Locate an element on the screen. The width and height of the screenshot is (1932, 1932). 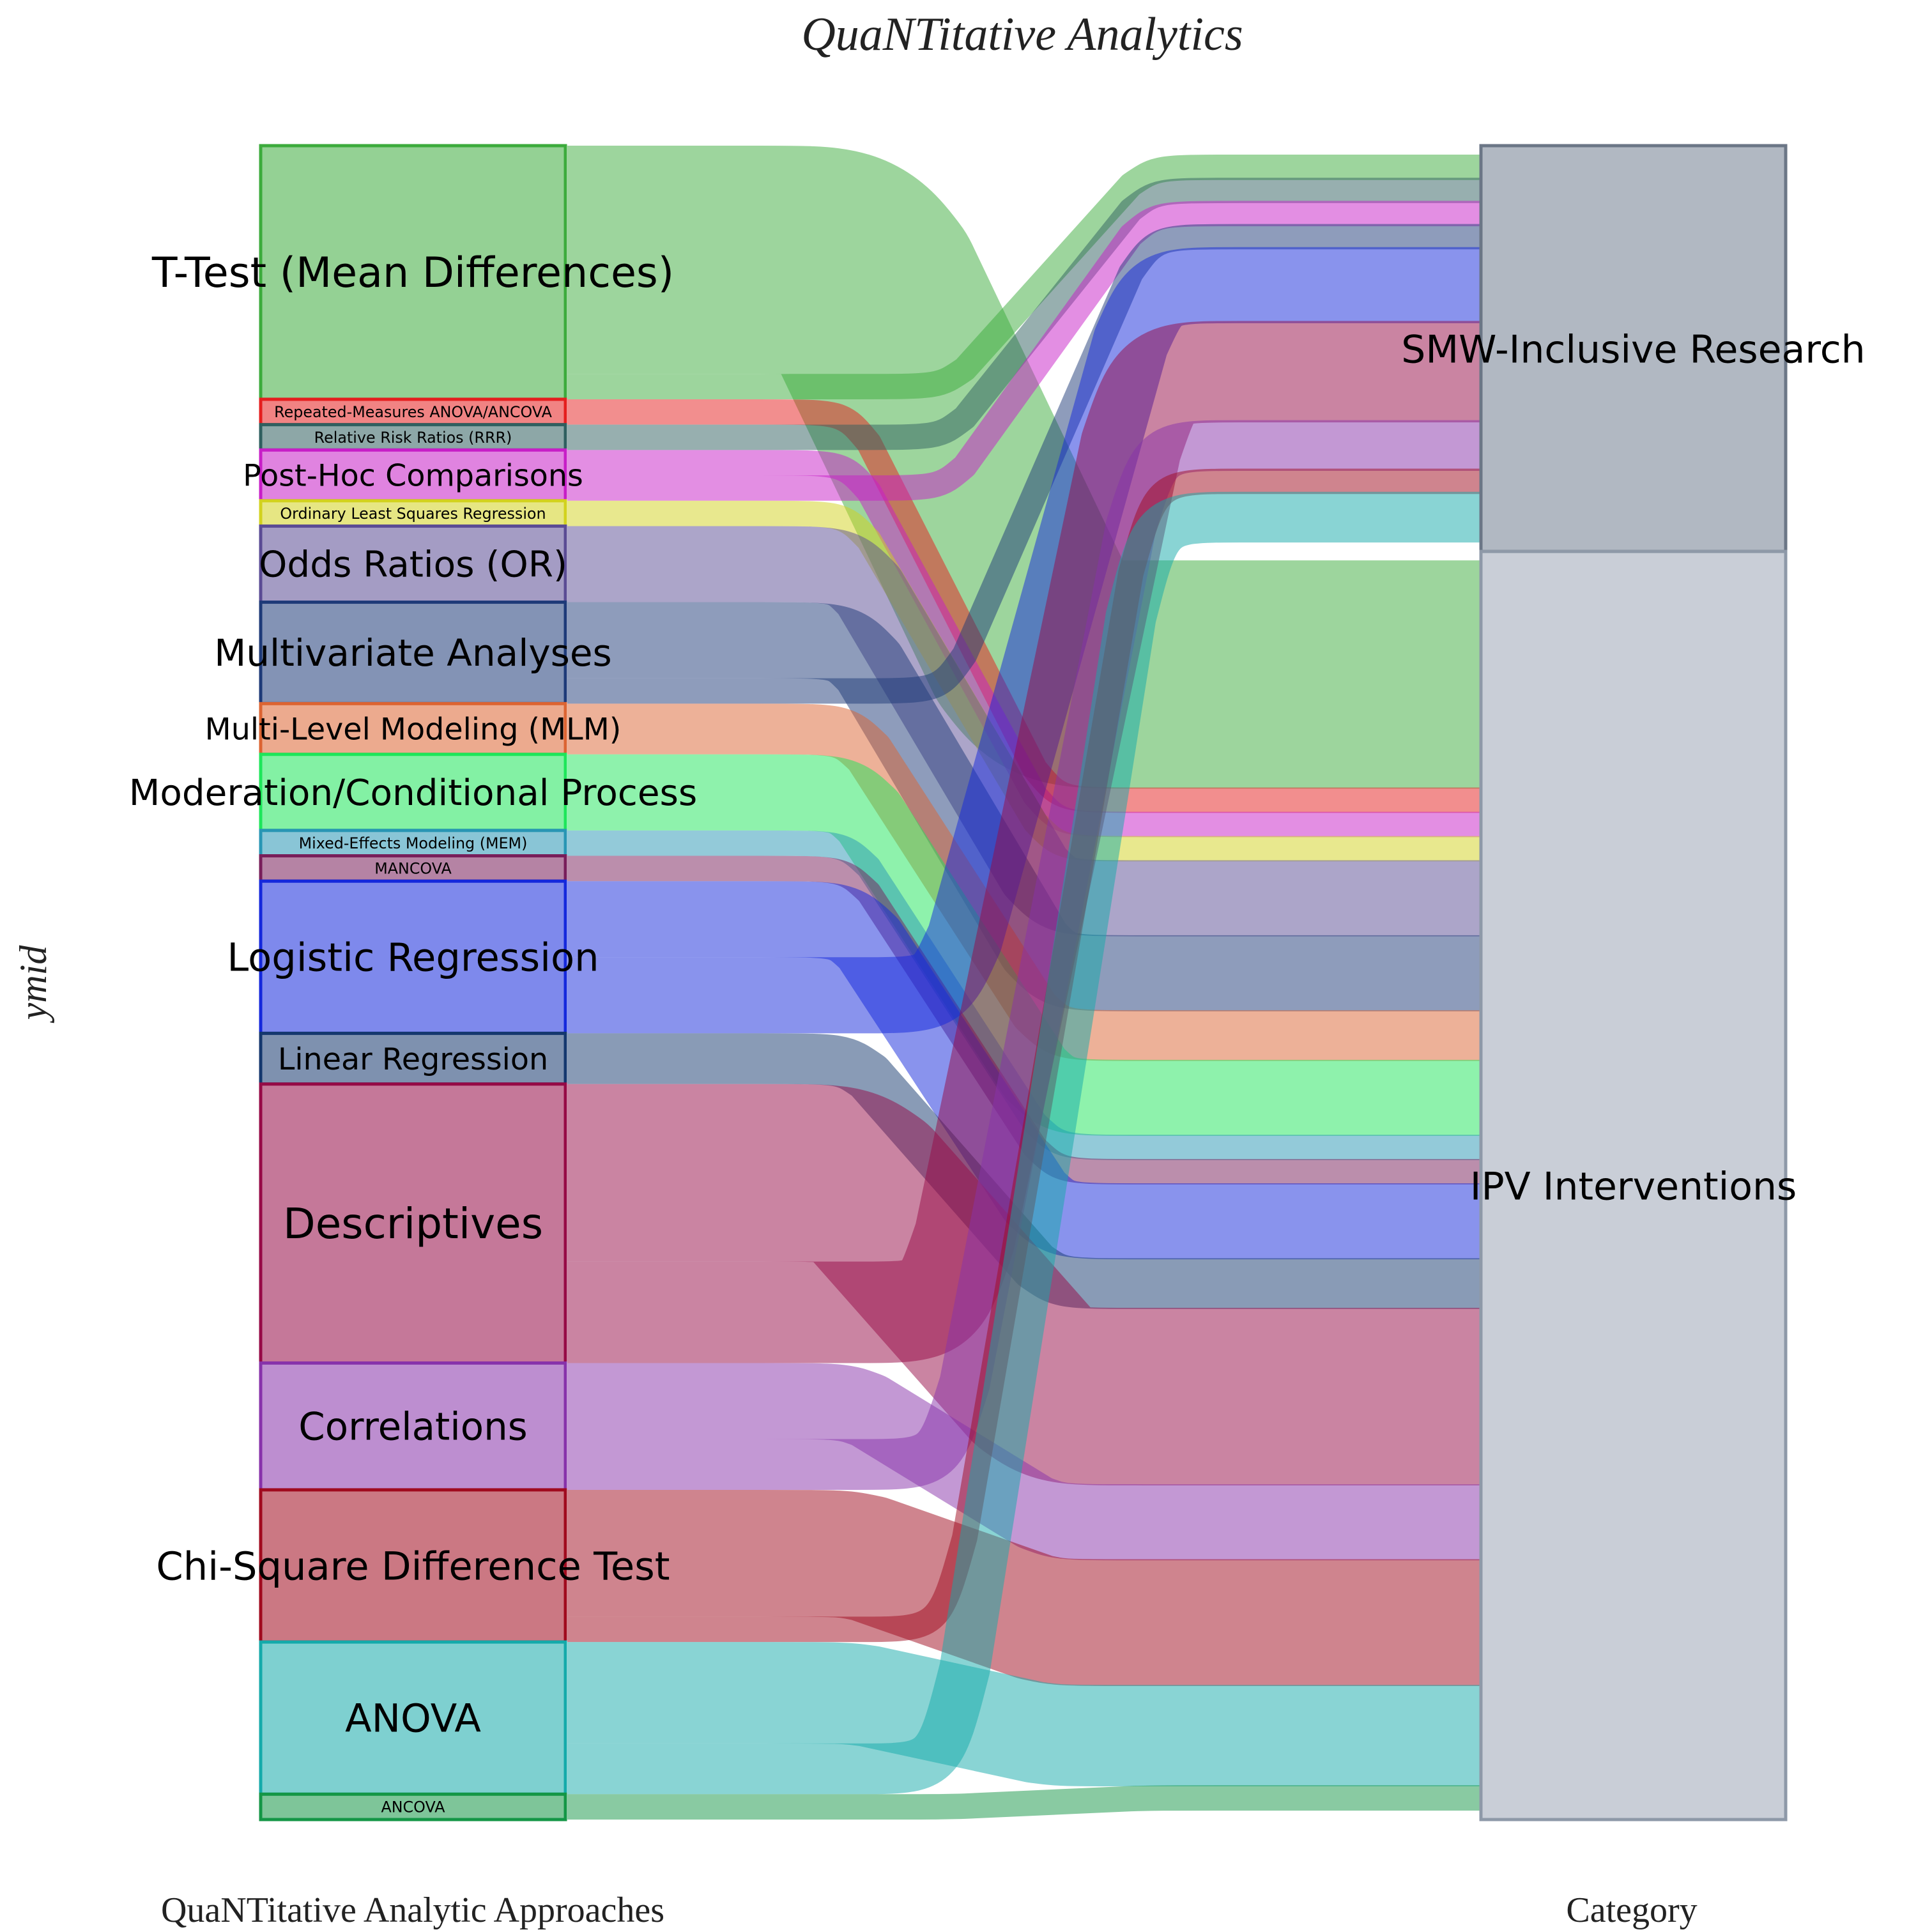
node-label-mixed-effects-modeling-mem: Mixed-Effects Modeling (MEM) is located at coordinates (413, 843).